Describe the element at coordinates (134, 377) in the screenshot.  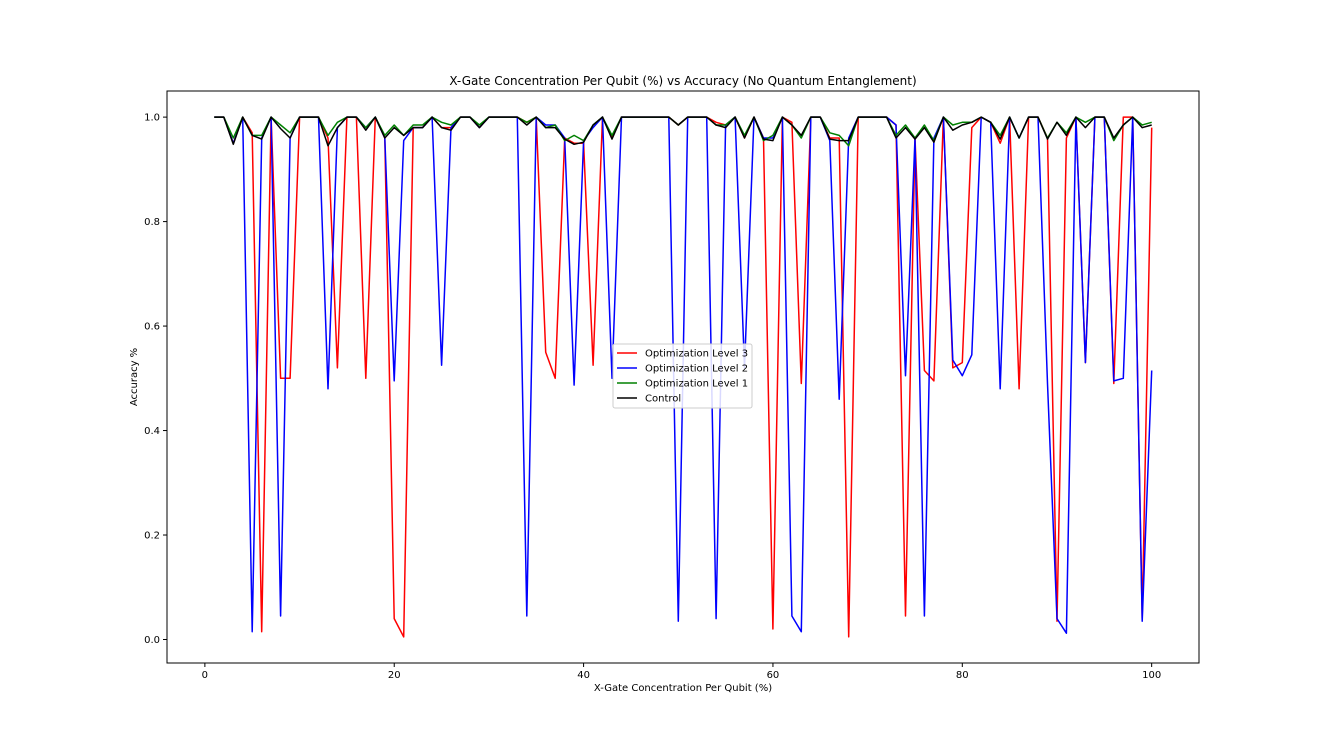
I see `y-axis-label: Accuracy %` at that location.